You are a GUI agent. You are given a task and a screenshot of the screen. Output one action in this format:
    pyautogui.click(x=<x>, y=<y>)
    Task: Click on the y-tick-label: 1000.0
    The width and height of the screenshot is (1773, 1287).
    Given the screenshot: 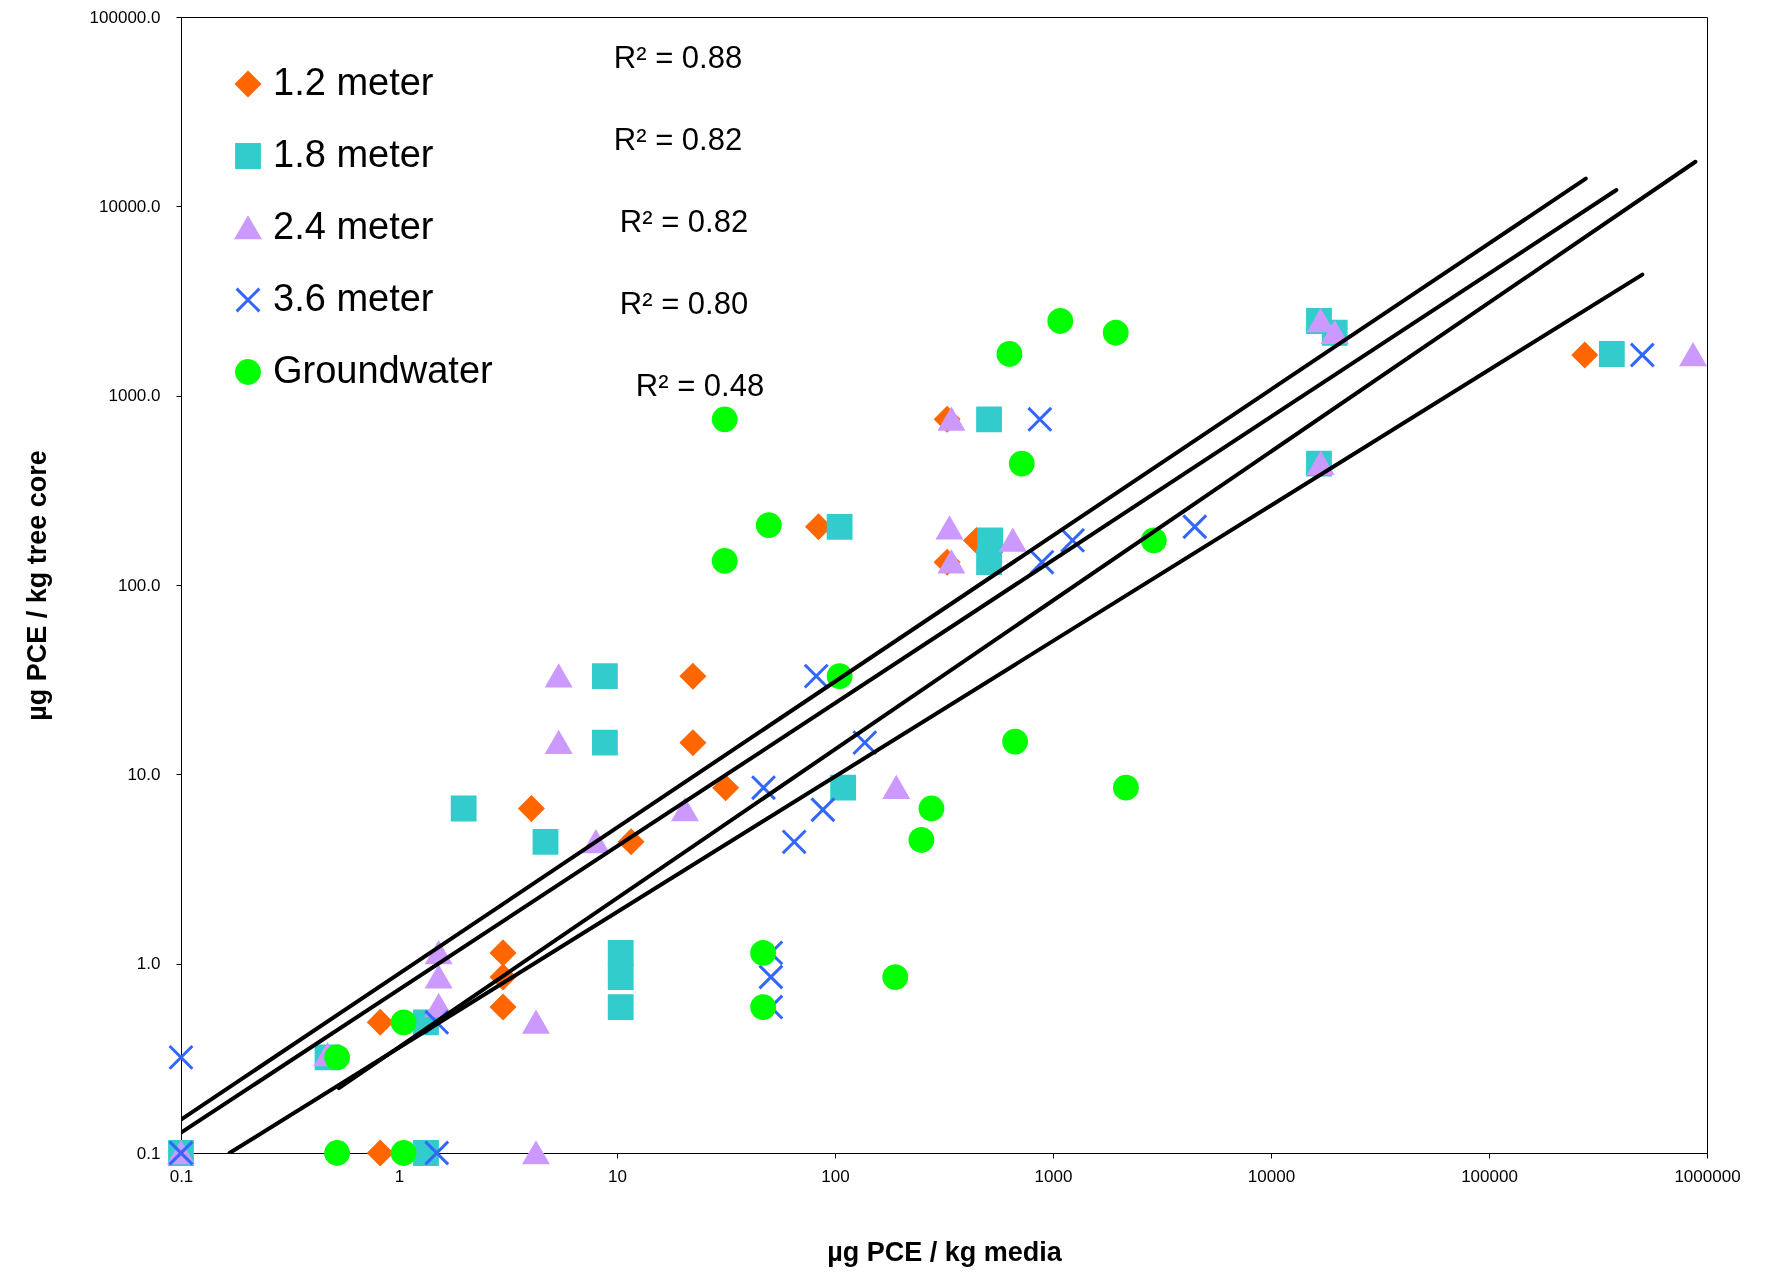 What is the action you would take?
    pyautogui.click(x=134, y=396)
    